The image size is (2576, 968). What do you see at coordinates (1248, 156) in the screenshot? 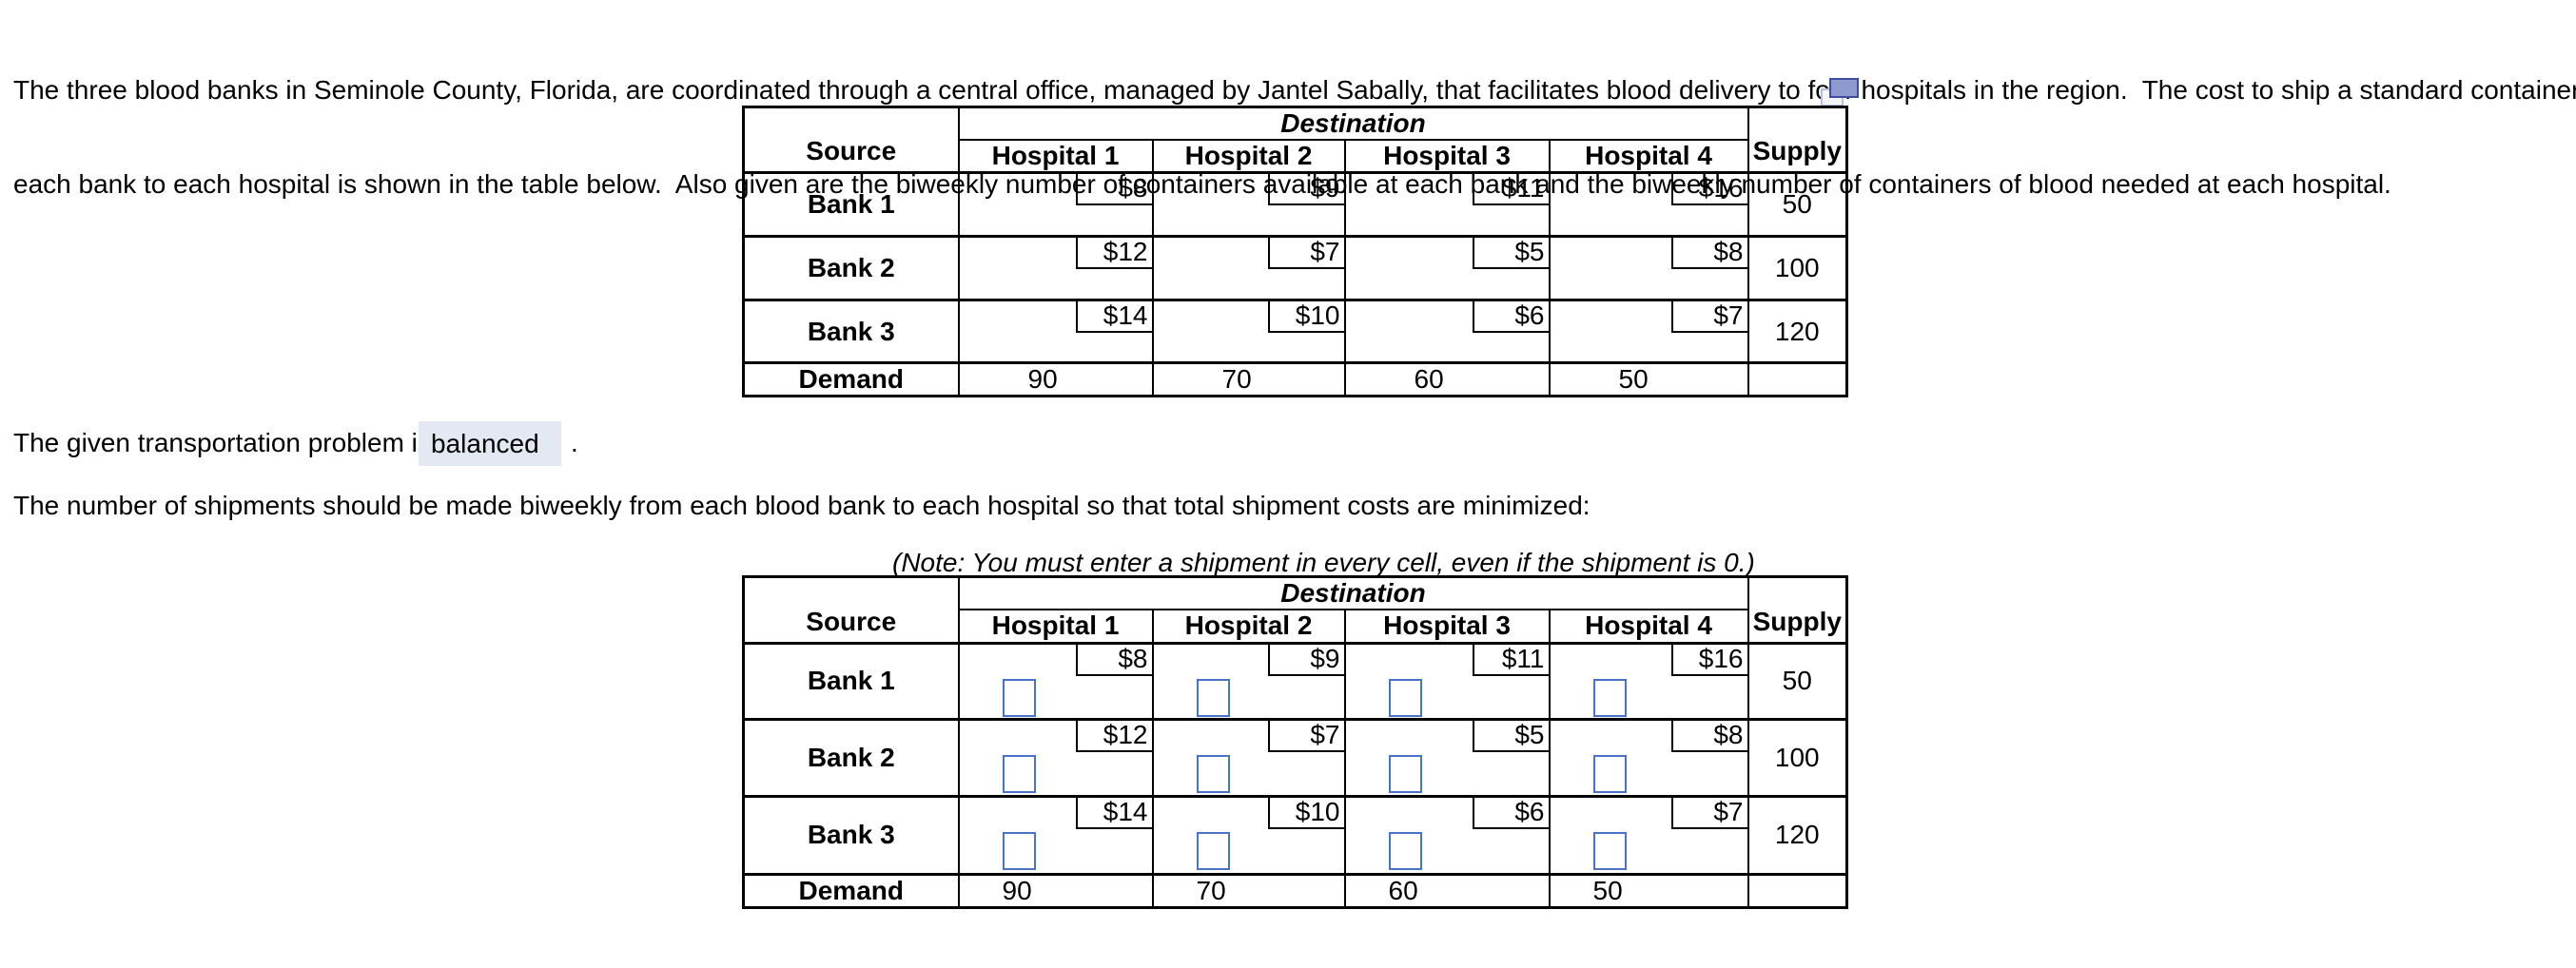
I see `hospital-2-header: Hospital 2` at bounding box center [1248, 156].